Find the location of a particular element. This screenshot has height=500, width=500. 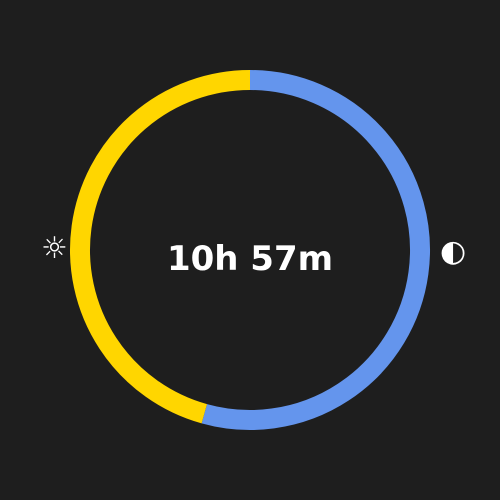

day-length-label: 10h 57m is located at coordinates (250, 259).